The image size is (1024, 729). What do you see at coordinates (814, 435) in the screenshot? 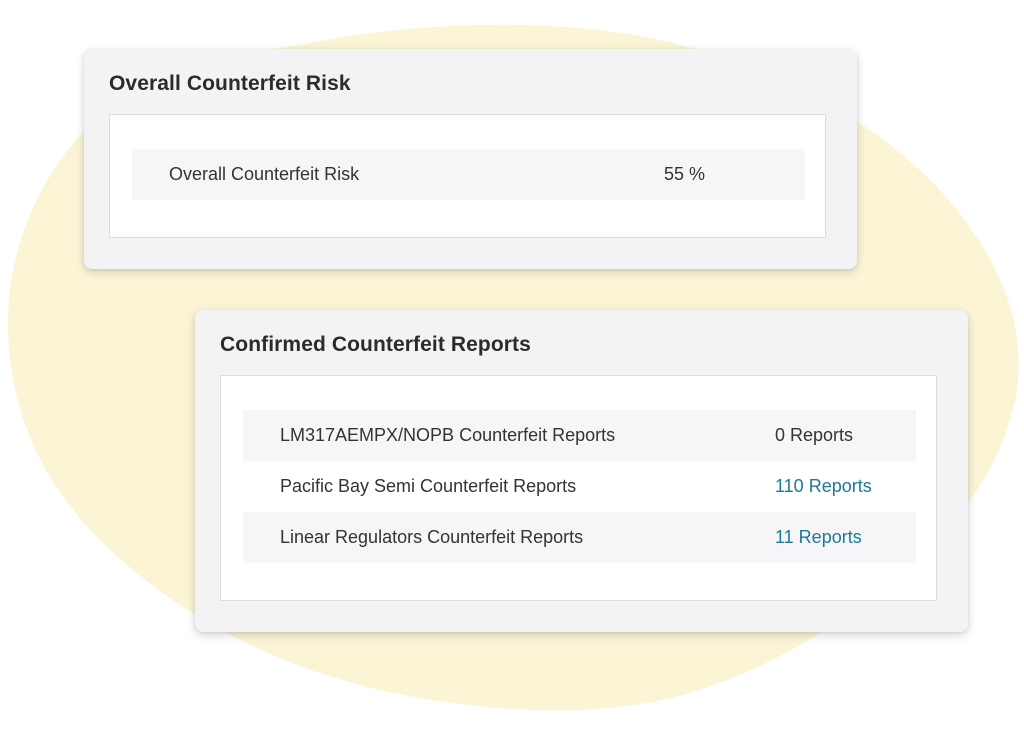
I see `report-row-part-value: 0 Reports` at bounding box center [814, 435].